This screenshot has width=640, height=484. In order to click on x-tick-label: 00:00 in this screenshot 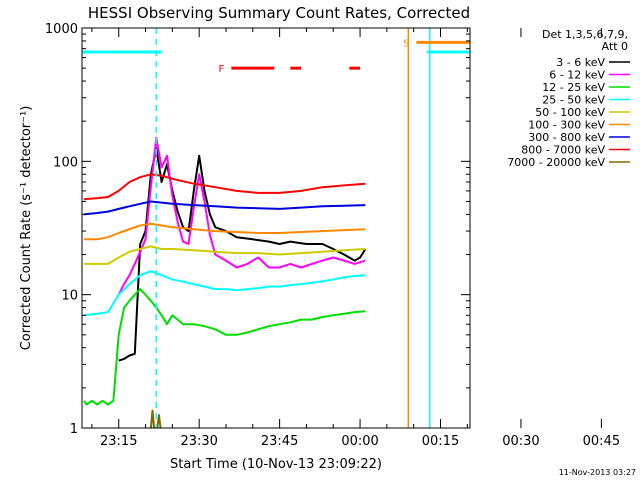, I will do `click(359, 441)`.